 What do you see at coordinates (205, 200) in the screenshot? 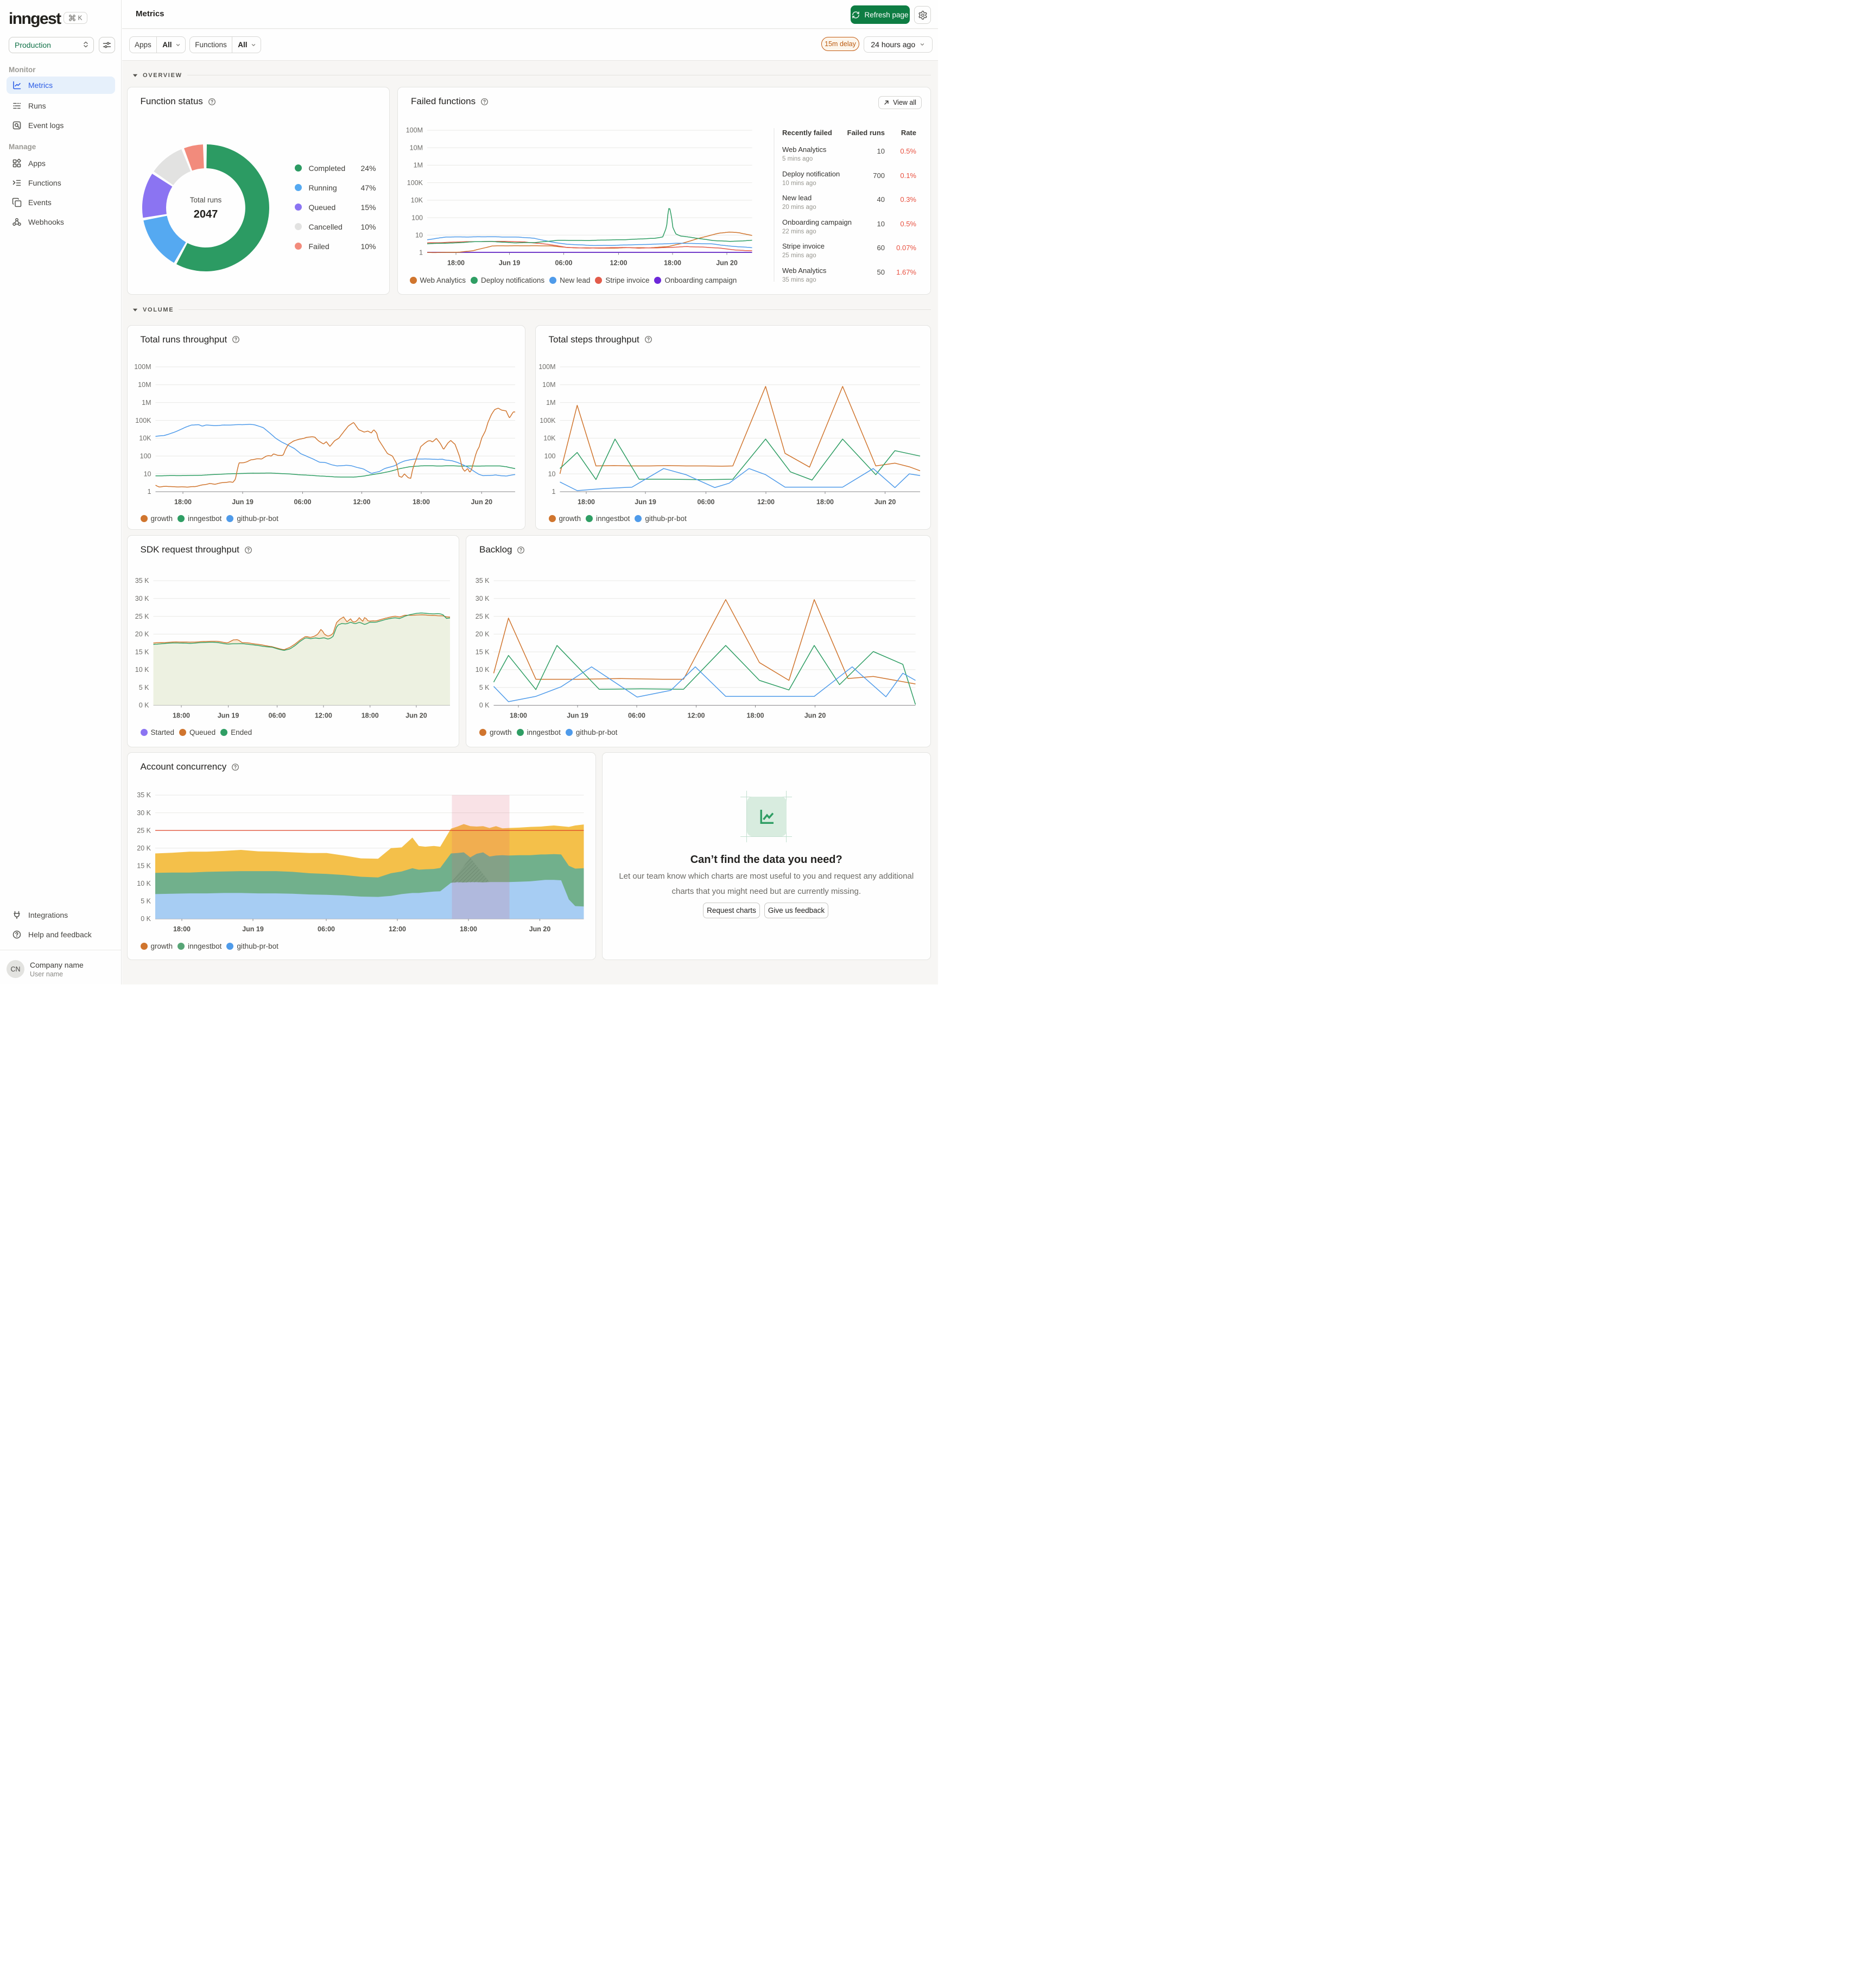
I see `svg-text: Total runs` at bounding box center [205, 200].